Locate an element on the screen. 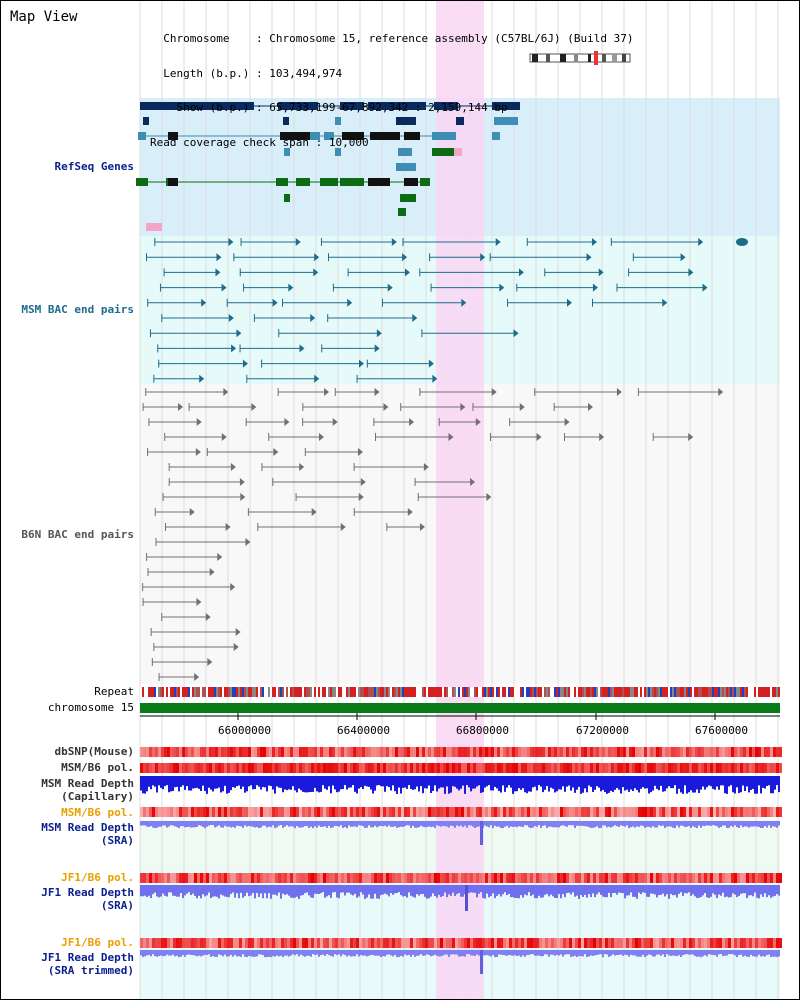 The width and height of the screenshot is (800, 1000). gene-exon is located at coordinates (379, 182).